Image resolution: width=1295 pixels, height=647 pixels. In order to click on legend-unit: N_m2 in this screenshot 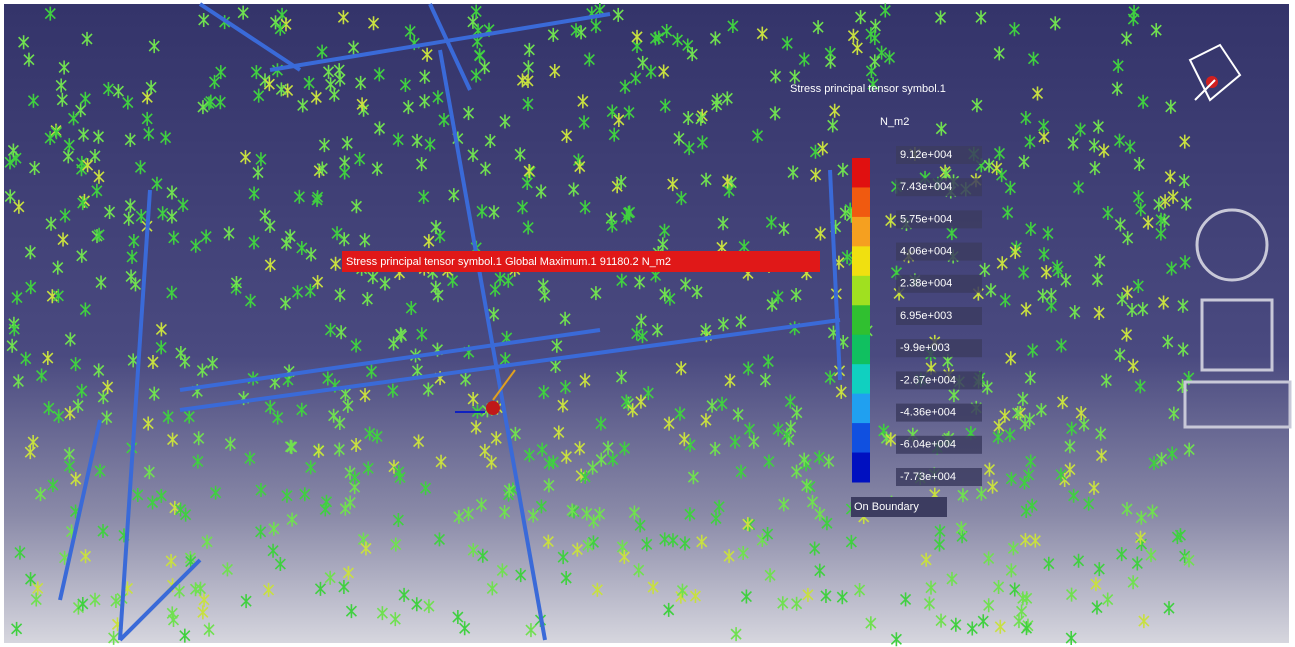, I will do `click(894, 122)`.